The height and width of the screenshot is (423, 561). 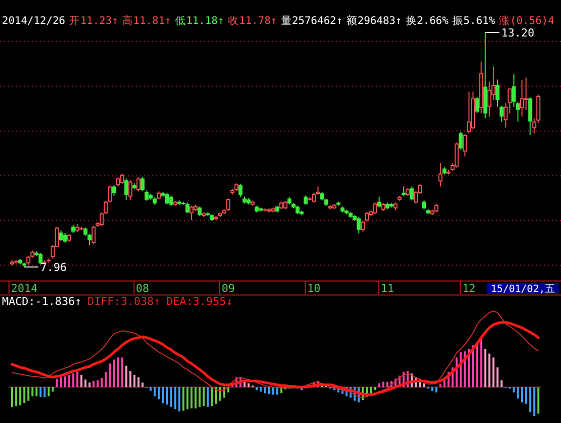 I want to click on note: 7.96, so click(x=45, y=267).